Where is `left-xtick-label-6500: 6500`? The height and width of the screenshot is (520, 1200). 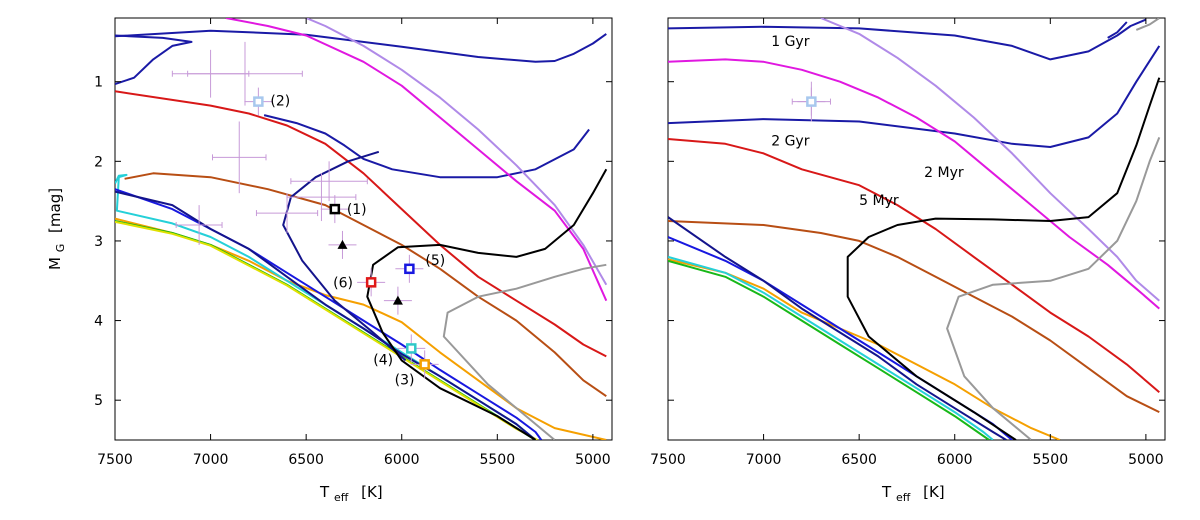
left-xtick-label-6500: 6500 is located at coordinates (306, 460).